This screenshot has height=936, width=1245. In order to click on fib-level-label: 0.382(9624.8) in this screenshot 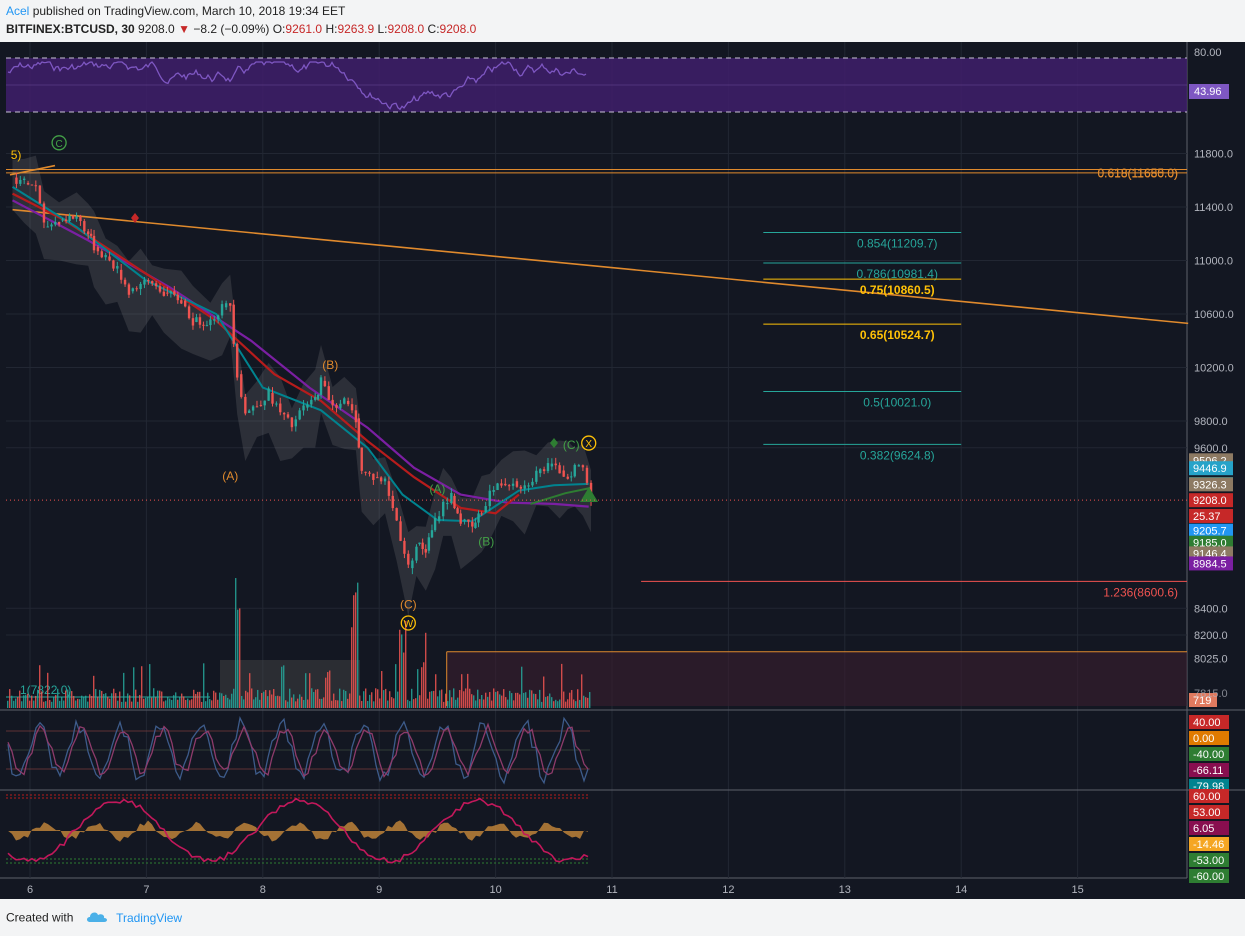, I will do `click(897, 455)`.